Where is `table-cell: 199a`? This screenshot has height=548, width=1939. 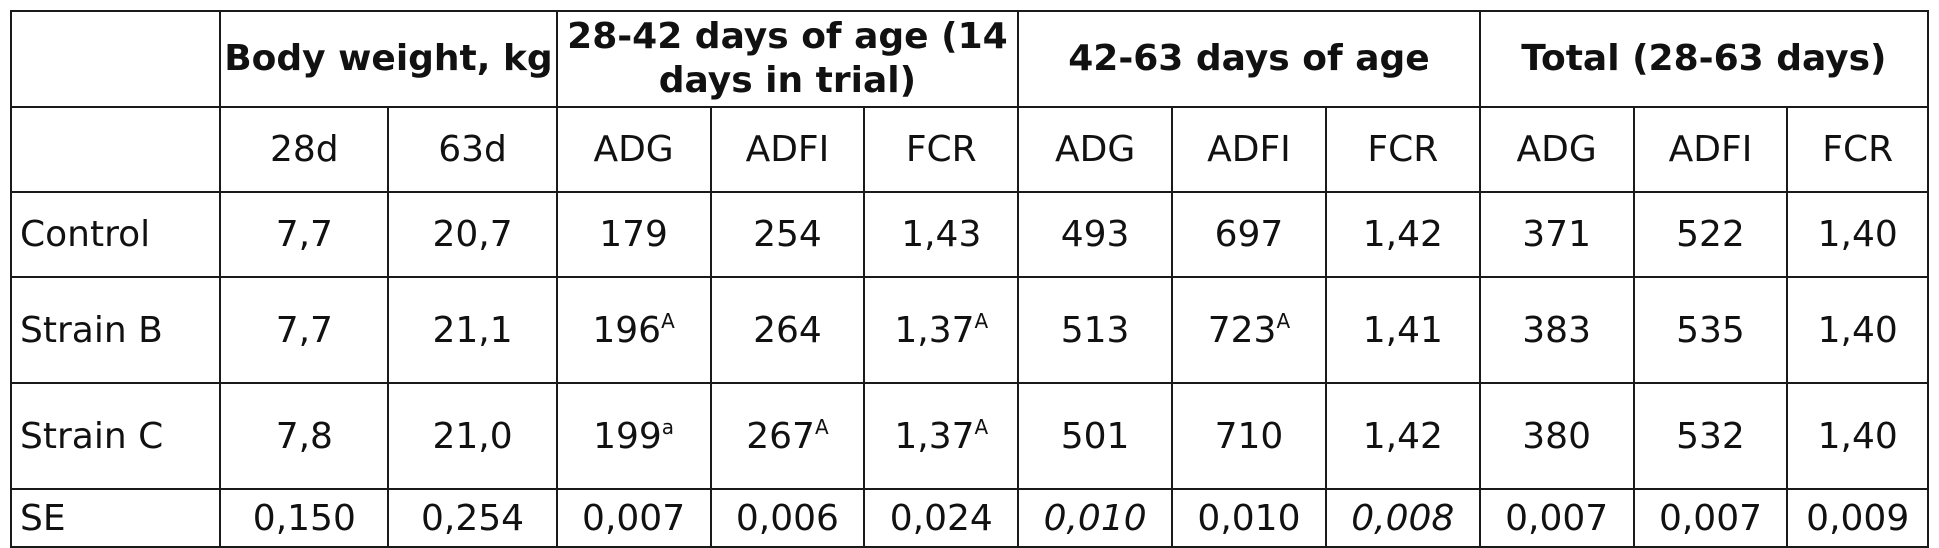
table-cell: 199a is located at coordinates (634, 436).